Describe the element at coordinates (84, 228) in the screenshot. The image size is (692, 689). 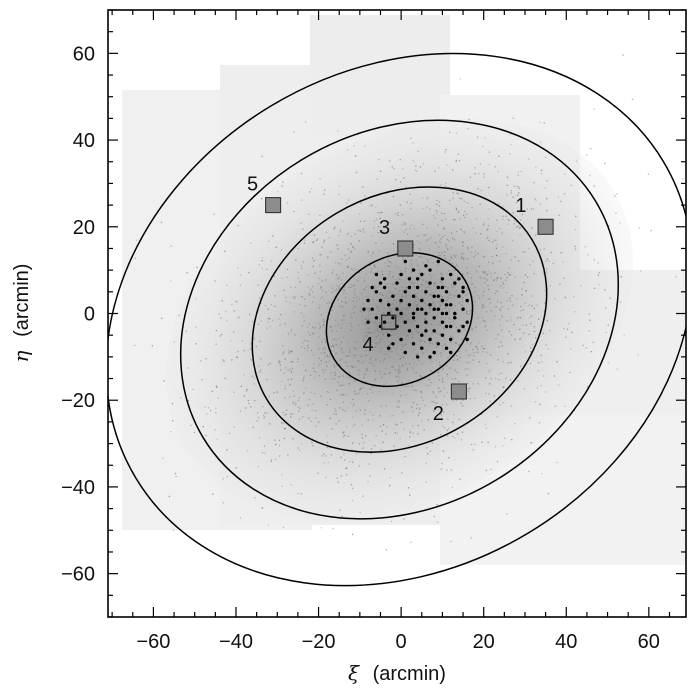
I see `y-tick-label: 20` at that location.